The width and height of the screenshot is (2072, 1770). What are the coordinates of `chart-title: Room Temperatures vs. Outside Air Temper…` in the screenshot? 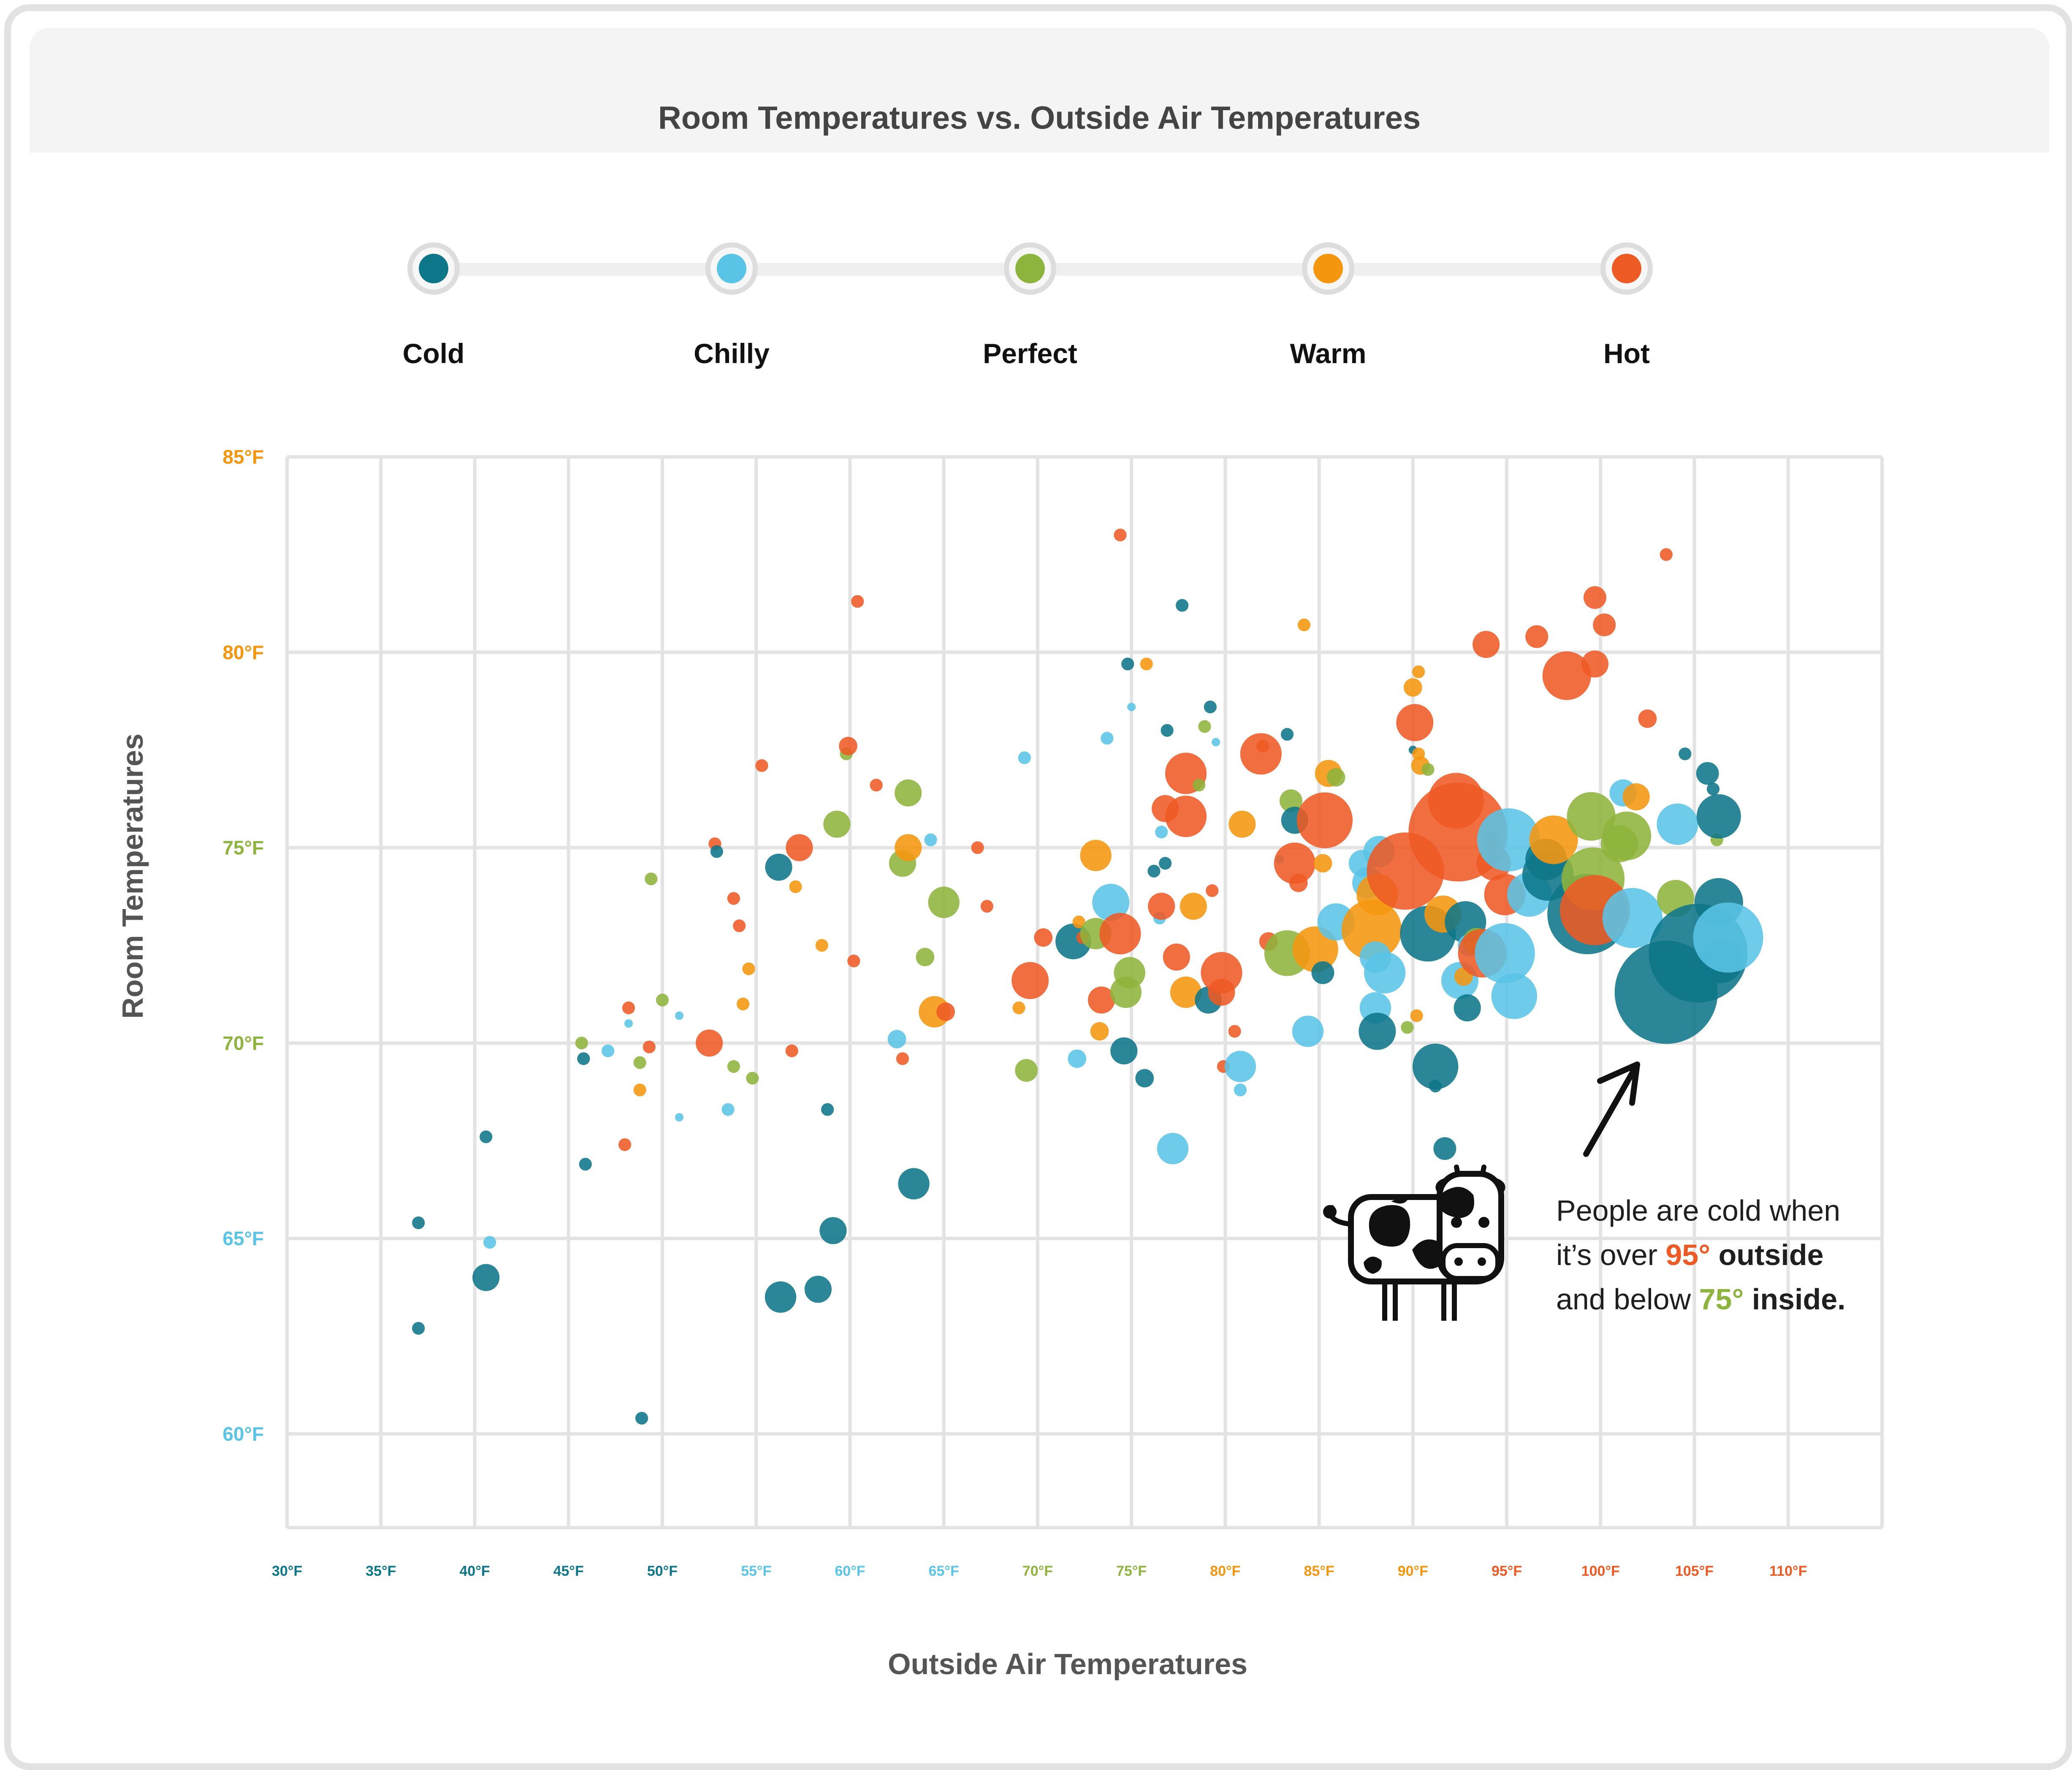 It's located at (1039, 118).